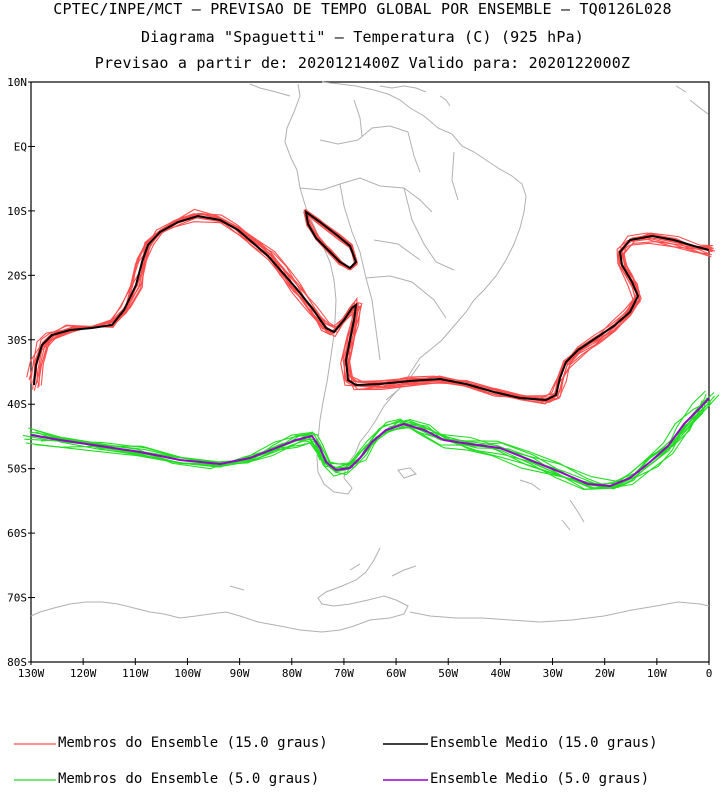  Describe the element at coordinates (17, 211) in the screenshot. I see `lat-label: 10S` at that location.